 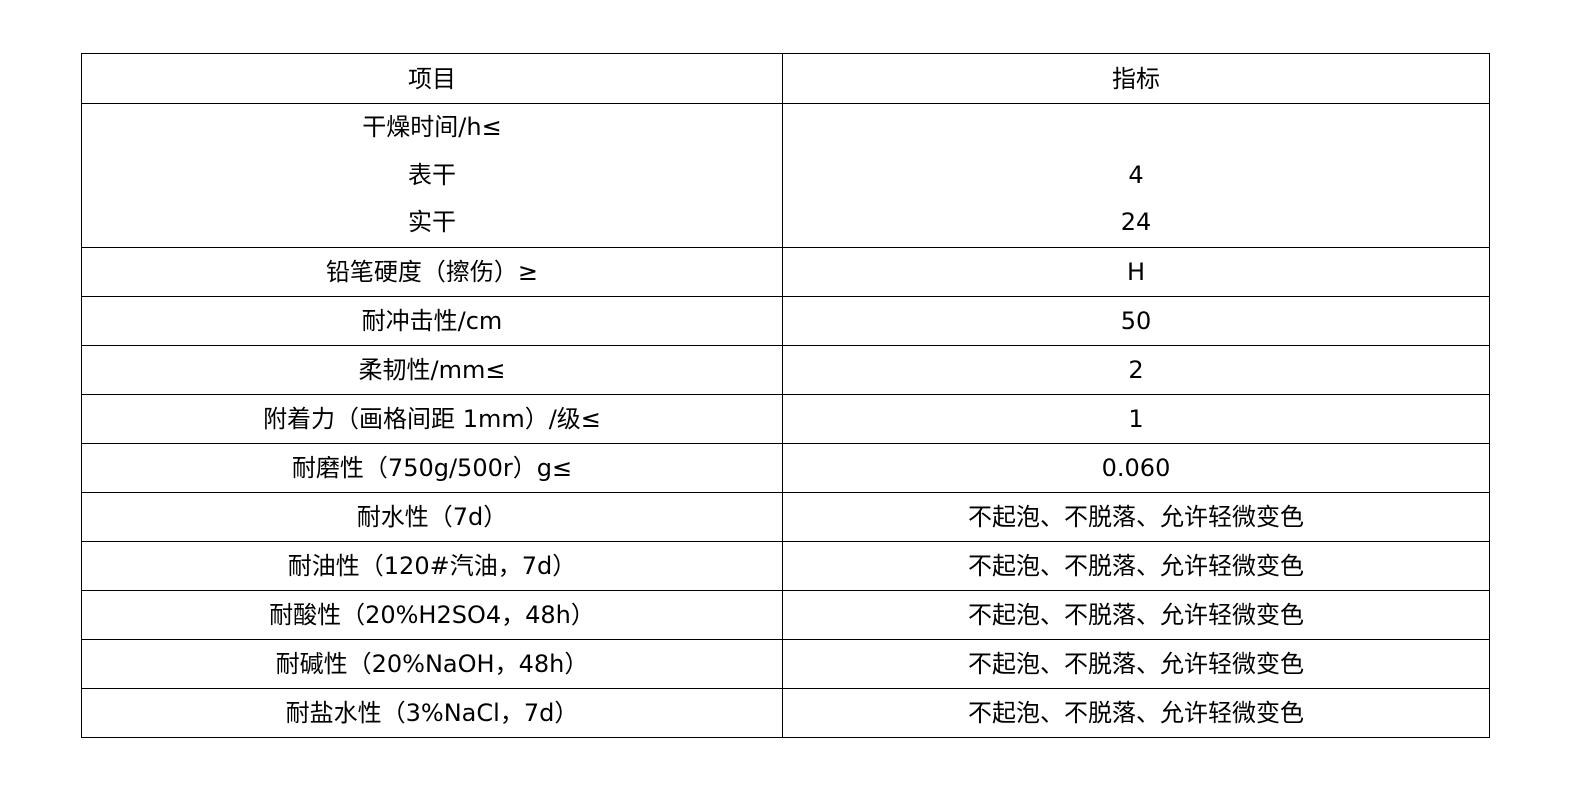 What do you see at coordinates (432, 467) in the screenshot?
I see `item-cell: 耐磨性（750g/500r）g≤` at bounding box center [432, 467].